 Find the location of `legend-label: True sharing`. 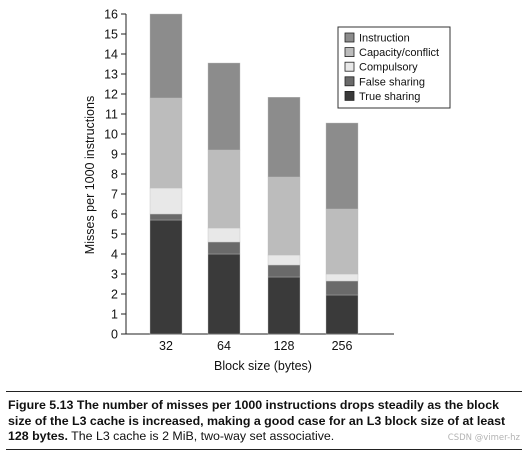

legend-label: True sharing is located at coordinates (389, 97).